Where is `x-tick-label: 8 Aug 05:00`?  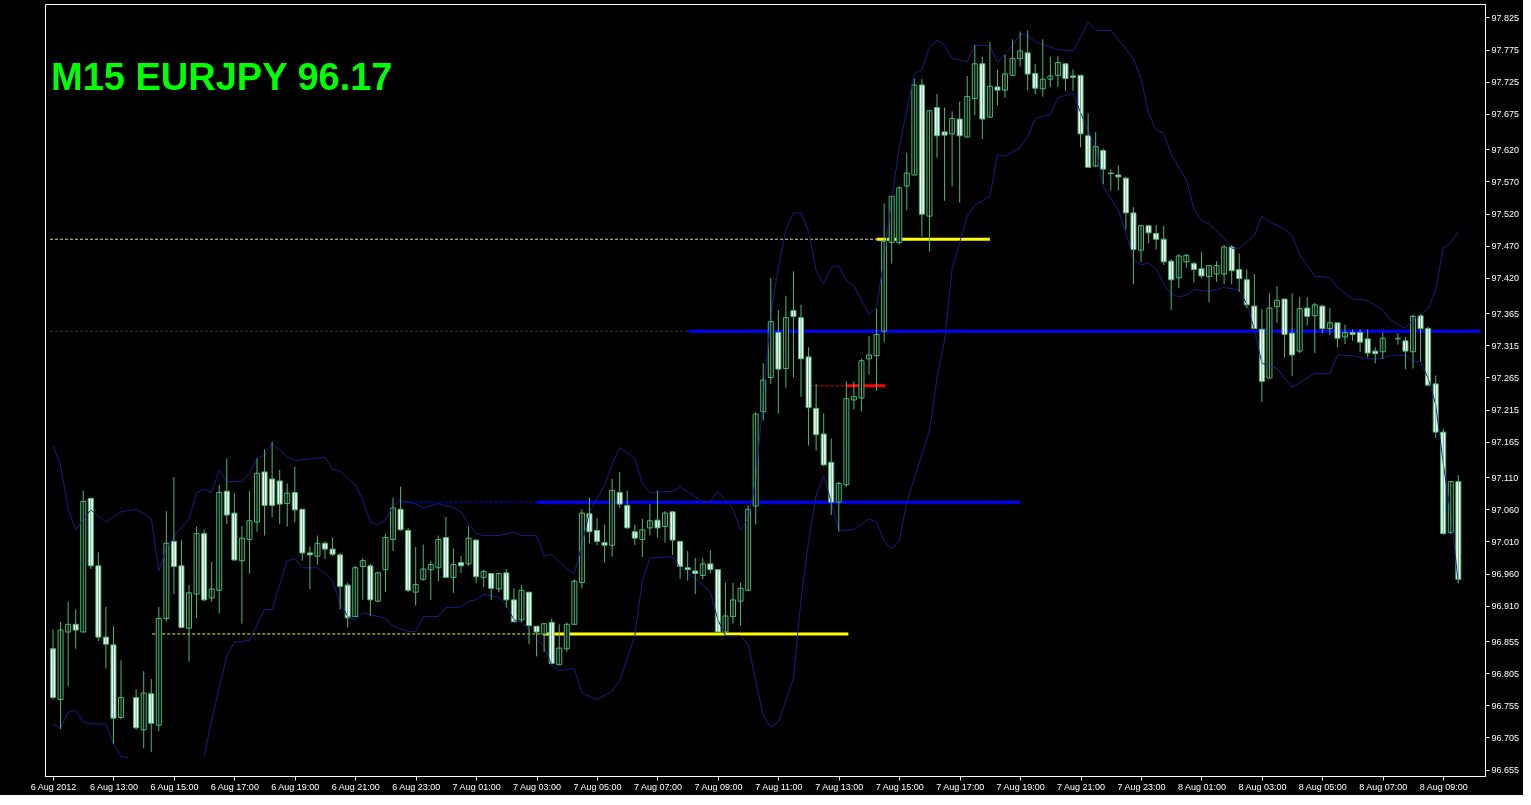 x-tick-label: 8 Aug 05:00 is located at coordinates (1322, 786).